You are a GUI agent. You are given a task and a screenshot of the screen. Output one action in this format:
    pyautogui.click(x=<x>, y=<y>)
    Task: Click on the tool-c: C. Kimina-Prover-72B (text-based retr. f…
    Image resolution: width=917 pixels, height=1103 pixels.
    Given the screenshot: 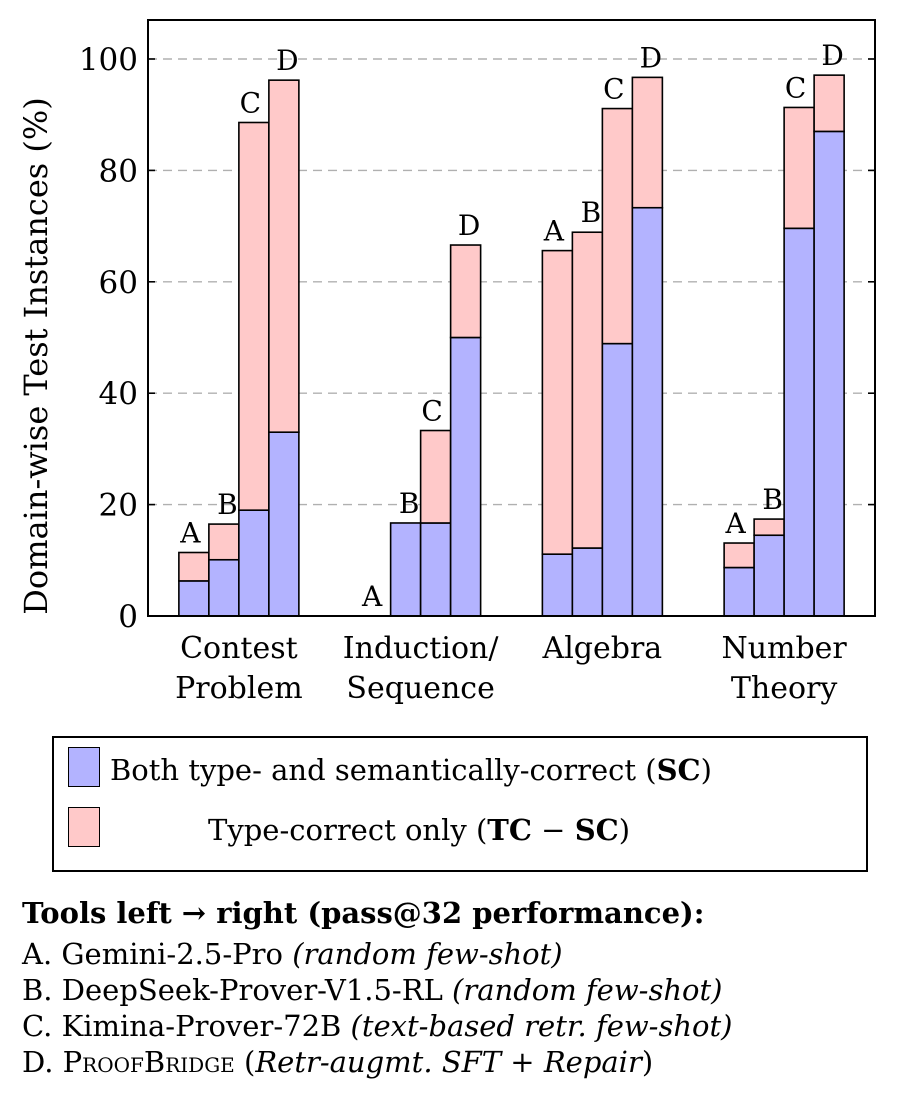 What is the action you would take?
    pyautogui.click(x=377, y=1026)
    